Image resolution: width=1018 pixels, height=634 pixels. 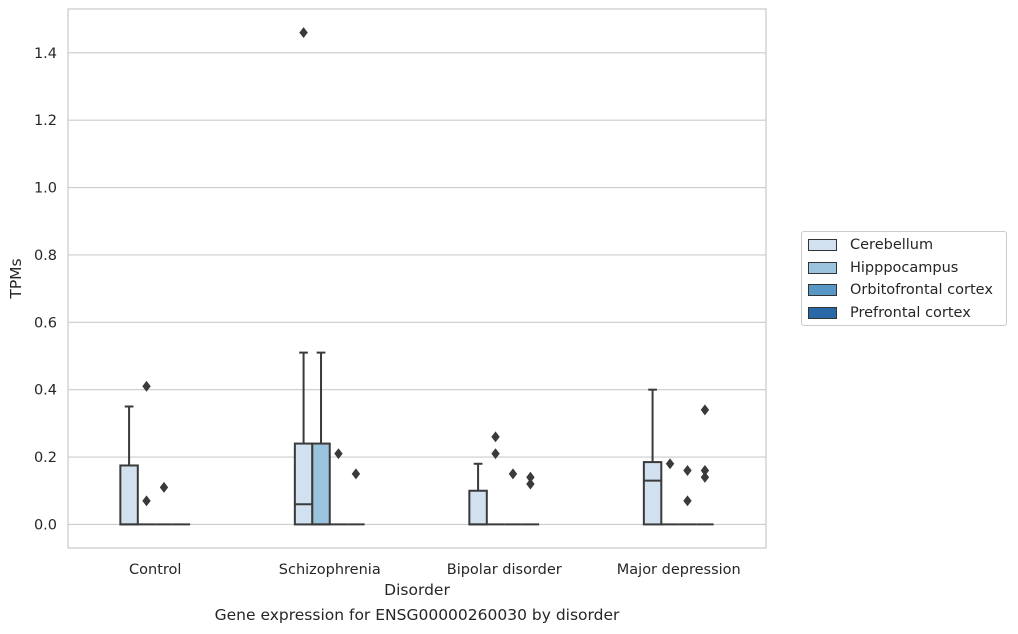 What do you see at coordinates (45, 54) in the screenshot?
I see `y-tick-label: 1.4` at bounding box center [45, 54].